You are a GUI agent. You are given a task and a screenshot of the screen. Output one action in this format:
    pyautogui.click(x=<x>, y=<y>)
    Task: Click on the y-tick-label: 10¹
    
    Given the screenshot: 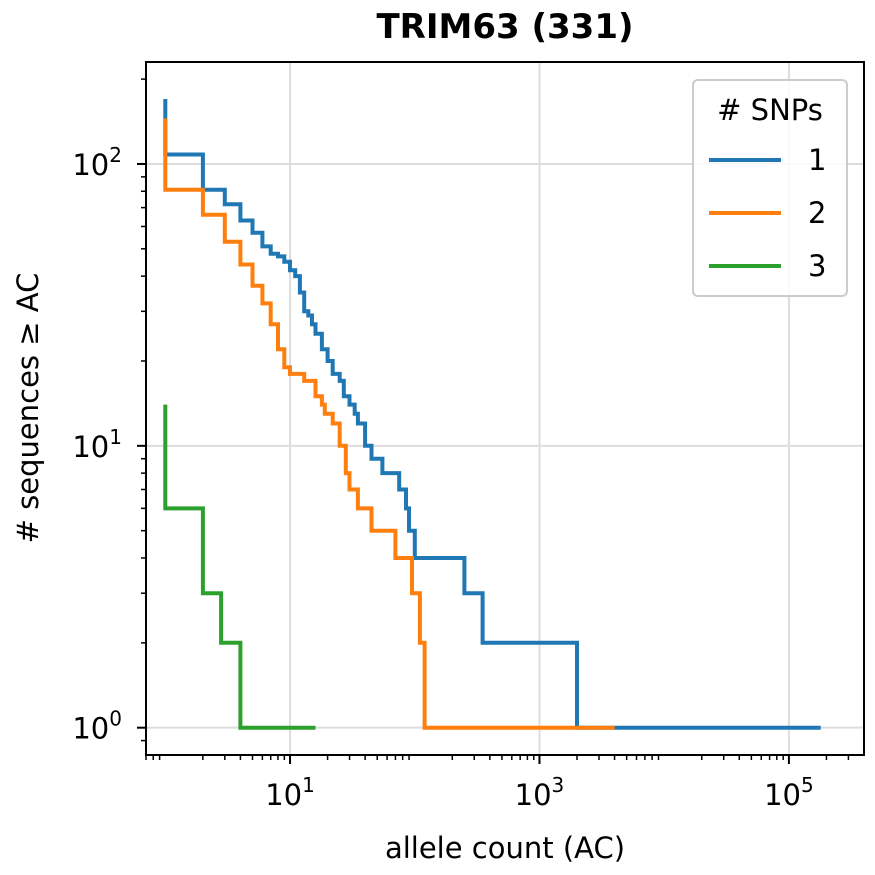 What is the action you would take?
    pyautogui.click(x=97, y=444)
    